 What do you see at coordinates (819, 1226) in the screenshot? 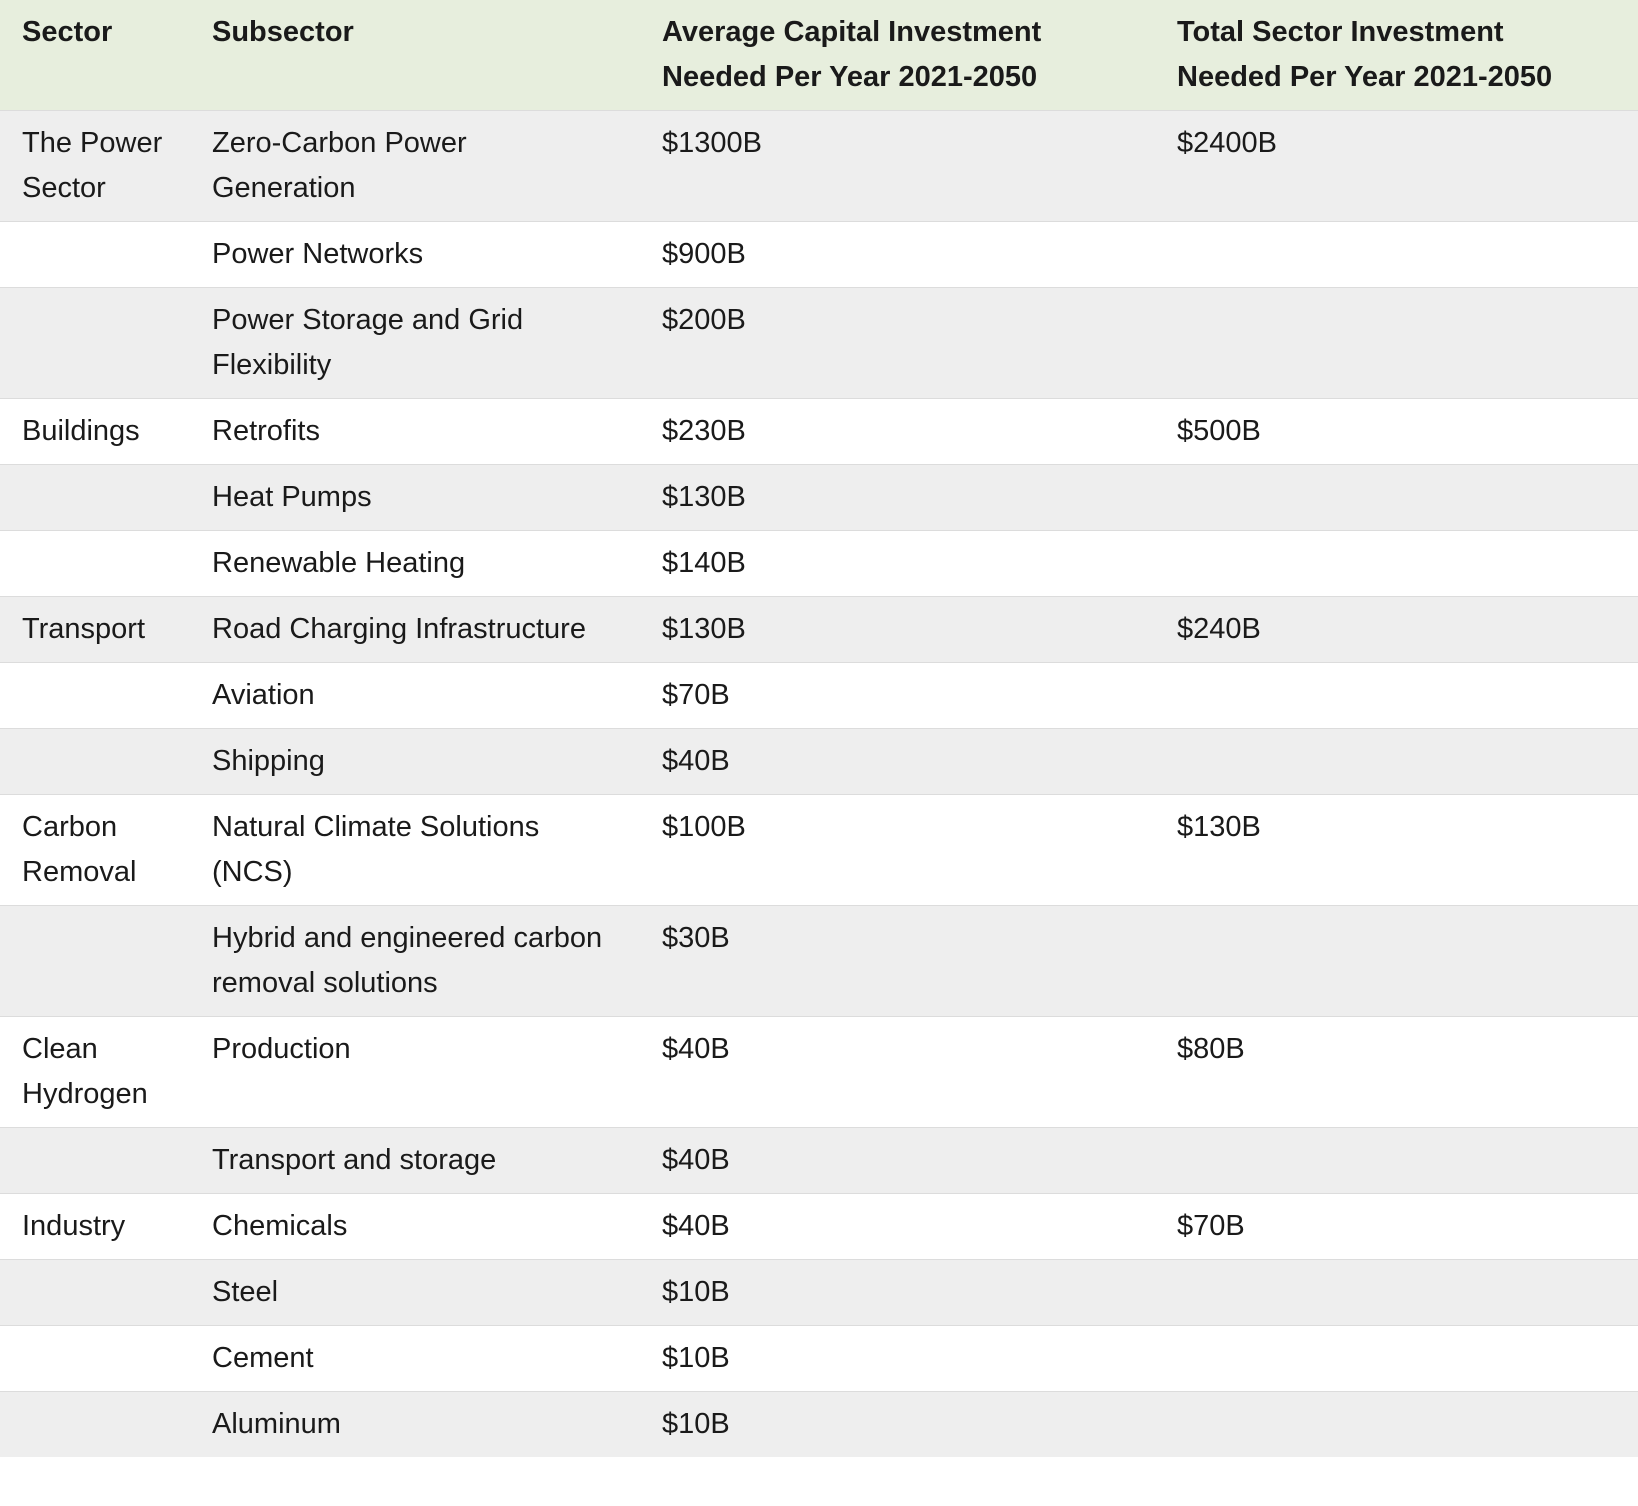
I see `table-row: Industry Chemicals $40B $70B` at bounding box center [819, 1226].